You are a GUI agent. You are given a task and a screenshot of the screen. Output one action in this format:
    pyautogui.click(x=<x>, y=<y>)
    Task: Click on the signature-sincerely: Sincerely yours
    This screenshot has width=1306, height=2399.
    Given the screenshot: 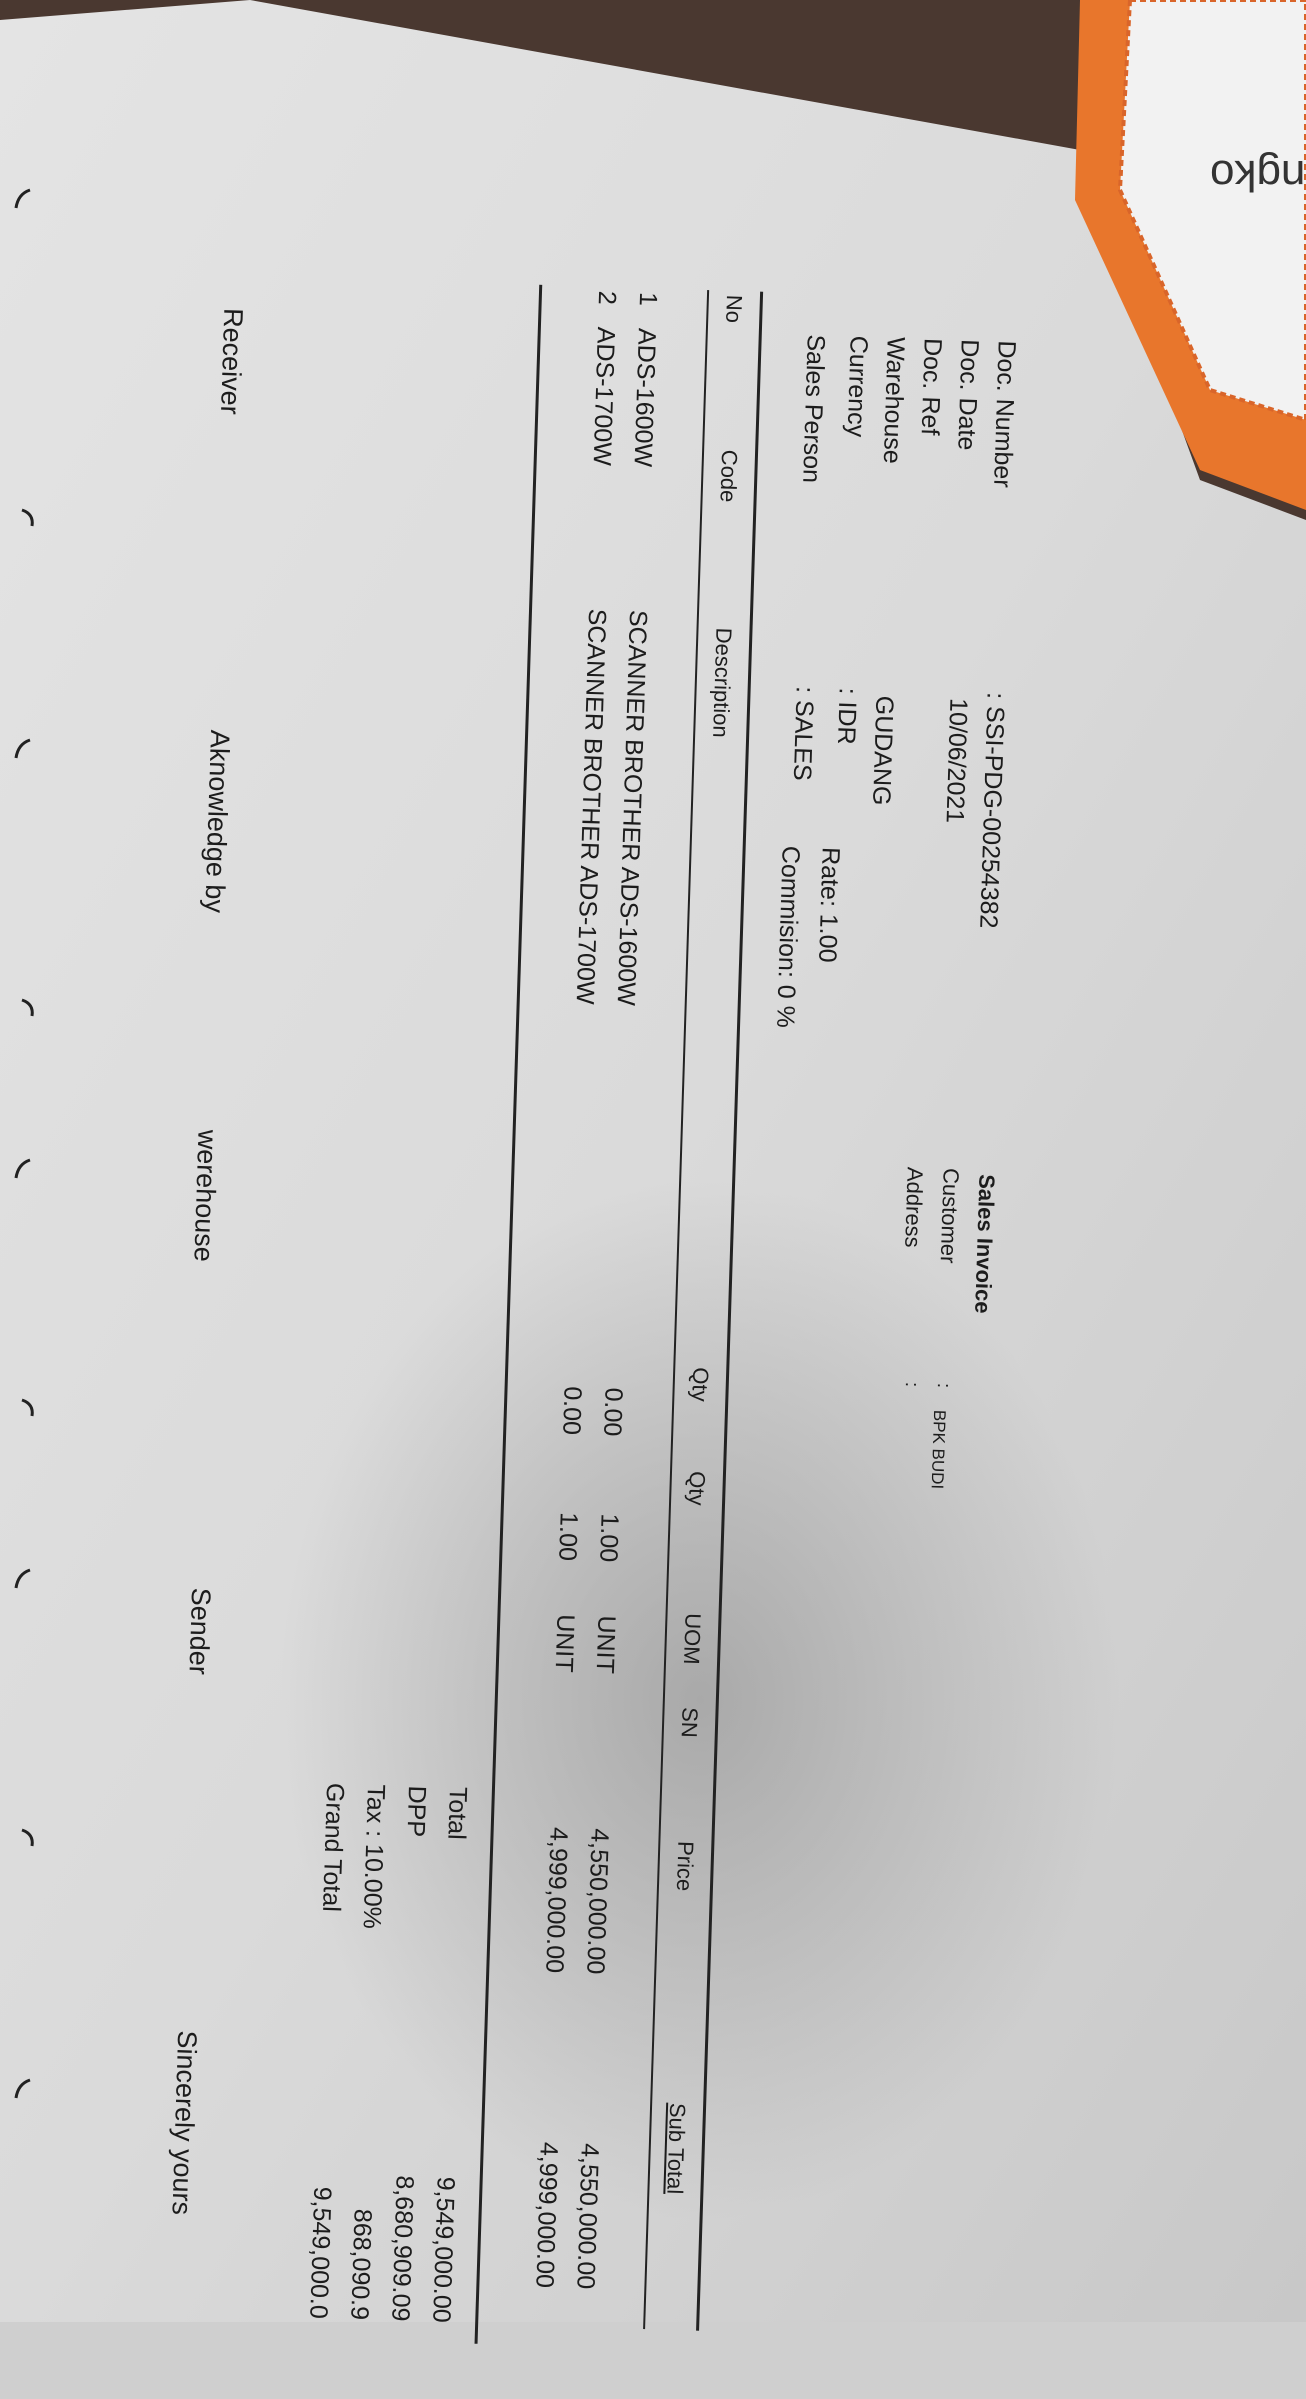 What is the action you would take?
    pyautogui.click(x=184, y=2123)
    